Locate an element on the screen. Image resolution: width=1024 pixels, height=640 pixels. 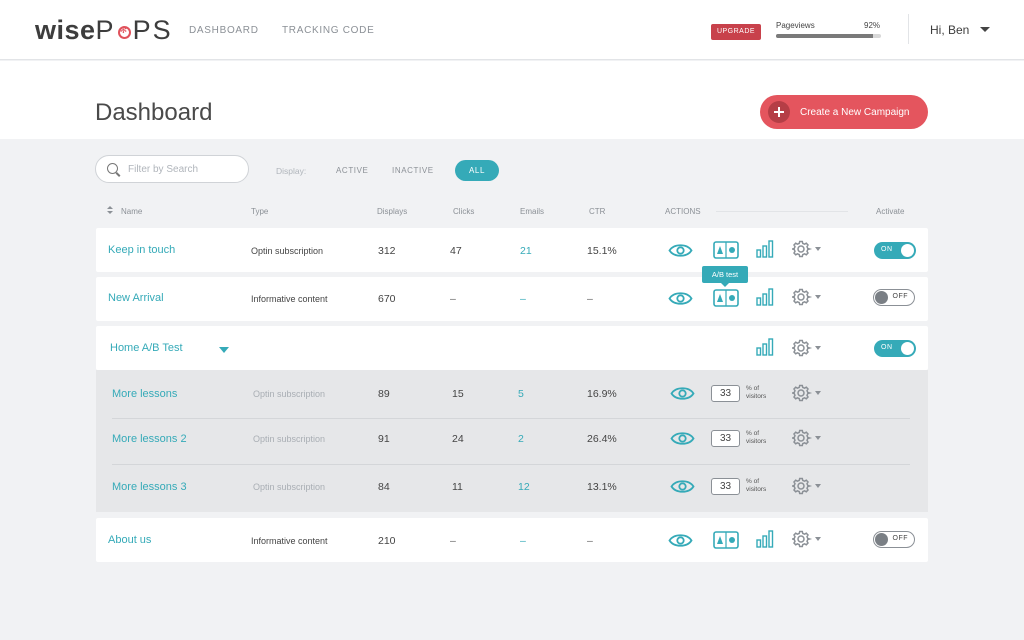
ab-test-tooltip: A/B test is located at coordinates (725, 276).